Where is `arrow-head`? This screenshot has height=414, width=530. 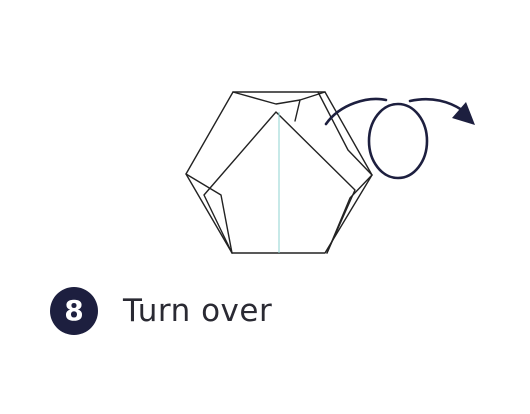 arrow-head is located at coordinates (463, 113).